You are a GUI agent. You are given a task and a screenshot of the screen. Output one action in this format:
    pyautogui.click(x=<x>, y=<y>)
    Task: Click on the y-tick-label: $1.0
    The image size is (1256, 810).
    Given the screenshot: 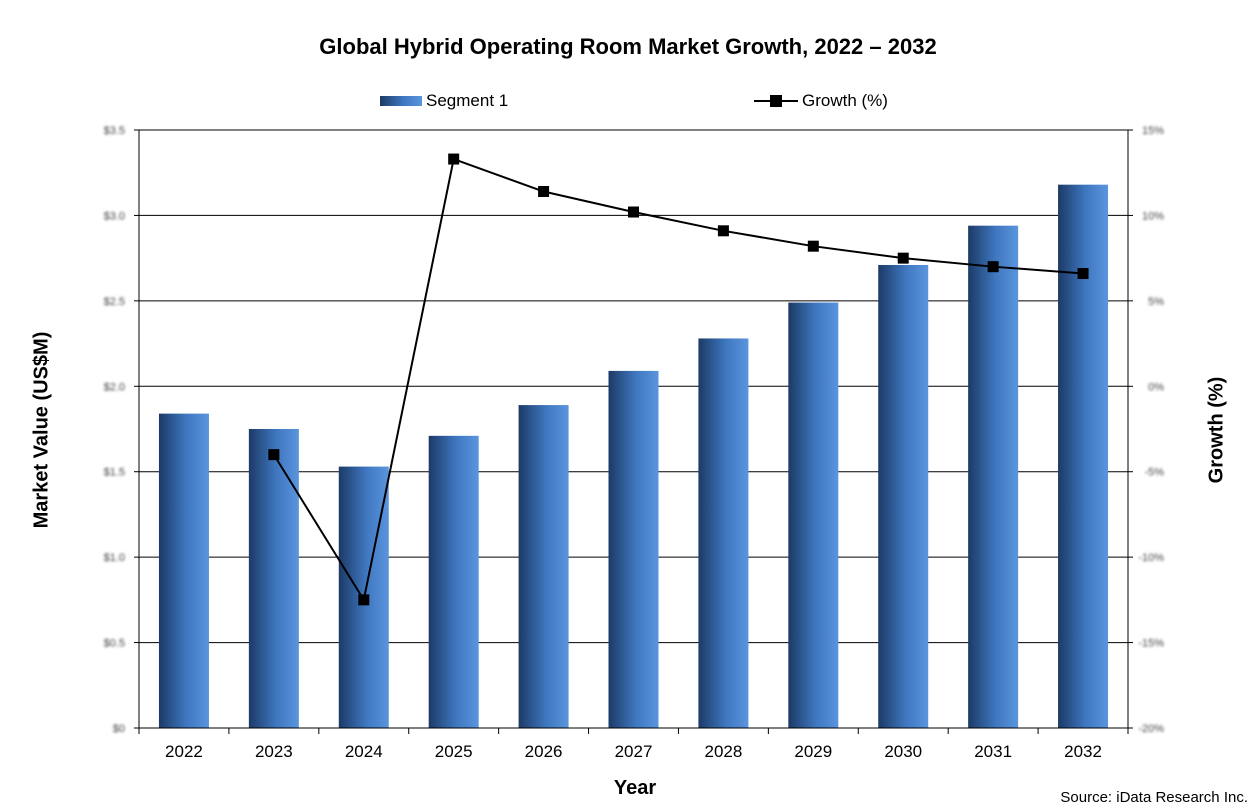 What is the action you would take?
    pyautogui.click(x=114, y=558)
    